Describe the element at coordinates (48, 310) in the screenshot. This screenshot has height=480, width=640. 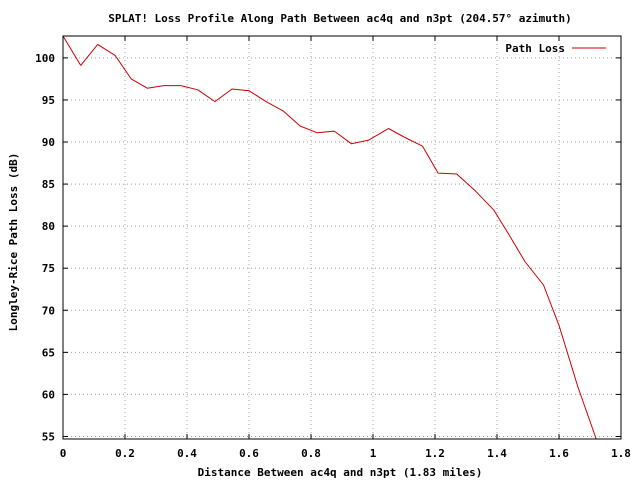
I see `y-tick-label: 70` at that location.